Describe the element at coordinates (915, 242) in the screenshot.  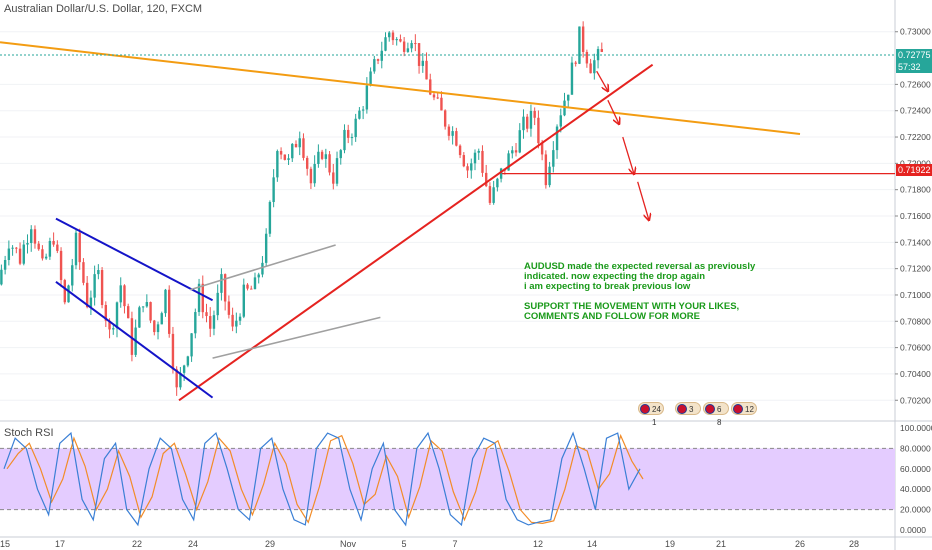
I see `price-tick-label: 0.71400` at that location.